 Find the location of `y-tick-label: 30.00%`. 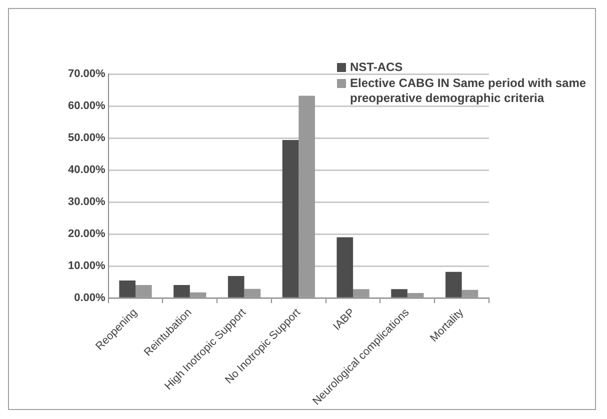

y-tick-label: 30.00% is located at coordinates (87, 202).